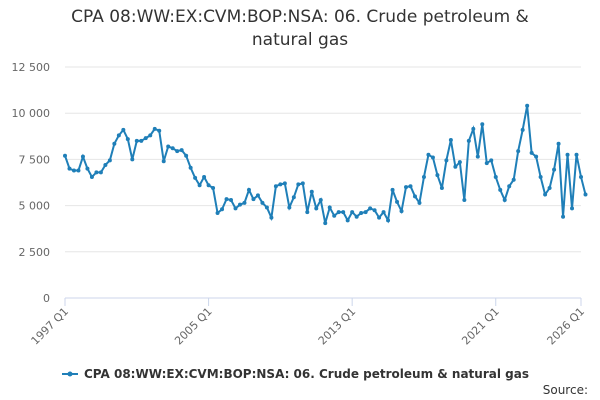  What do you see at coordinates (50, 326) in the screenshot?
I see `x-tick-label: 1997 Q1` at bounding box center [50, 326].